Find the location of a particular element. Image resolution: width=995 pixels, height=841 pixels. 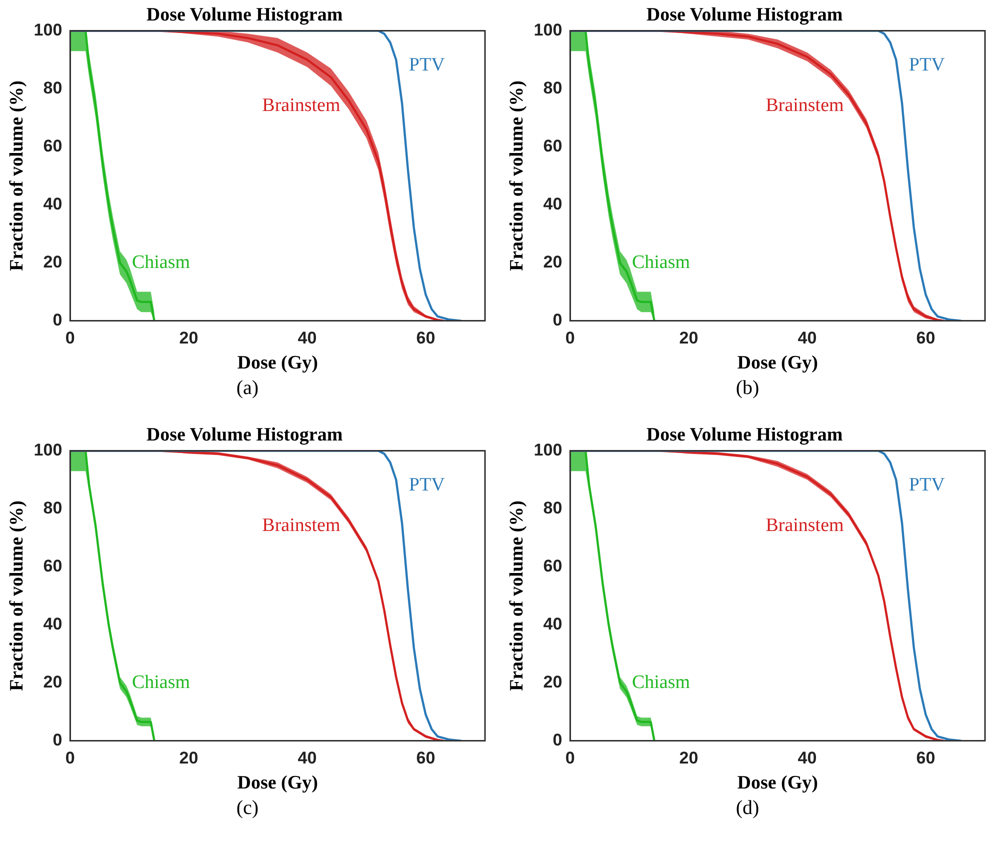

text: (a) is located at coordinates (247, 388).